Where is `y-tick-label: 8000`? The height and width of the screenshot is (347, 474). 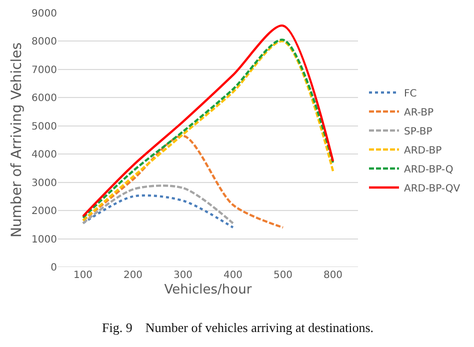
y-tick-label: 8000 is located at coordinates (44, 42).